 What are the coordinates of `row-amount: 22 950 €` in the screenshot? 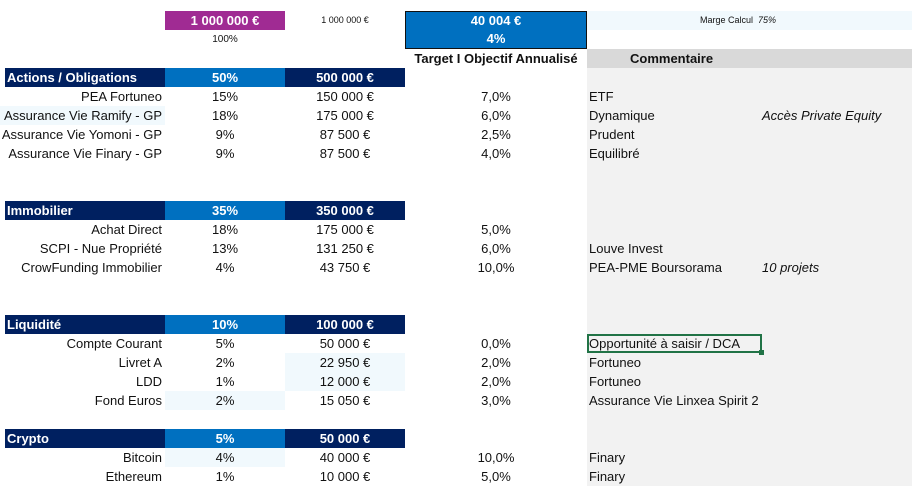 It's located at (345, 362).